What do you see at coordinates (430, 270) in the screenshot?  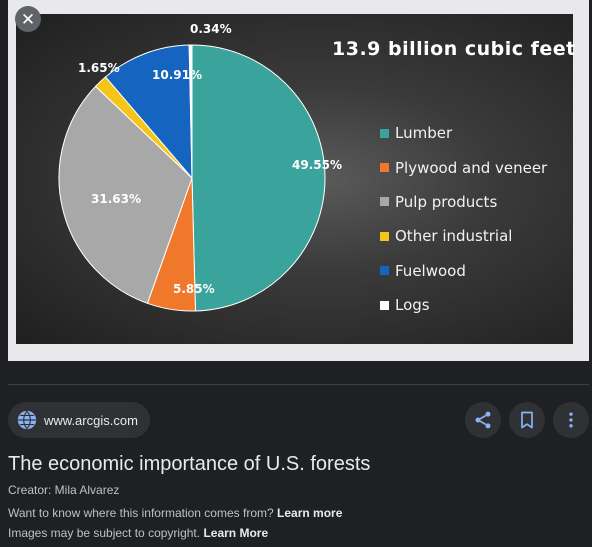 I see `legend-label: Fuelwood` at bounding box center [430, 270].